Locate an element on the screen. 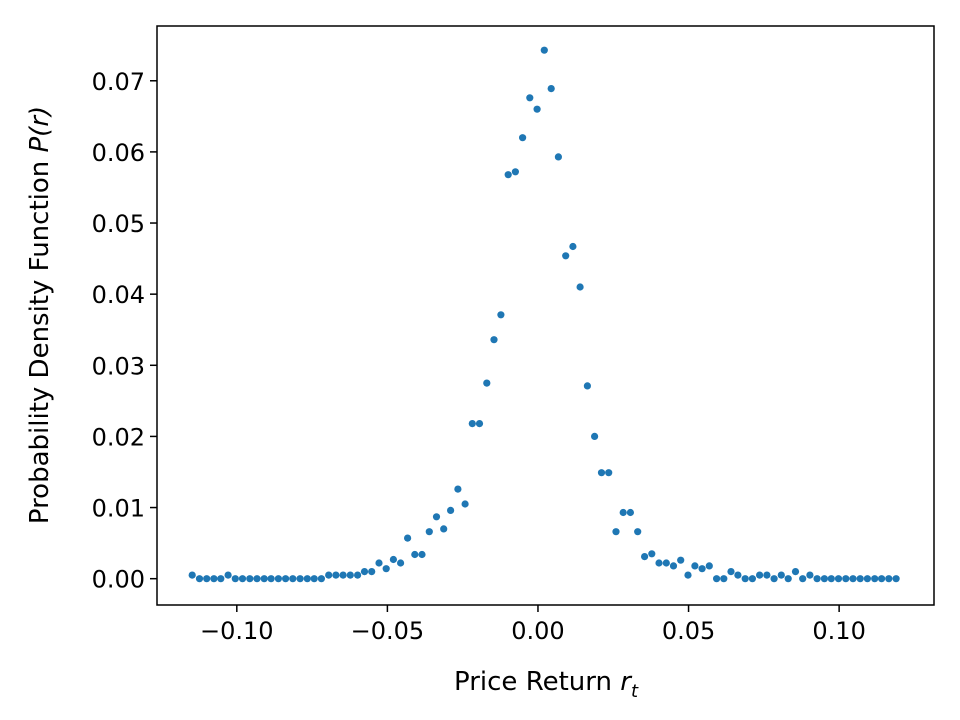  x-tick-label: 0.05 is located at coordinates (688, 631).